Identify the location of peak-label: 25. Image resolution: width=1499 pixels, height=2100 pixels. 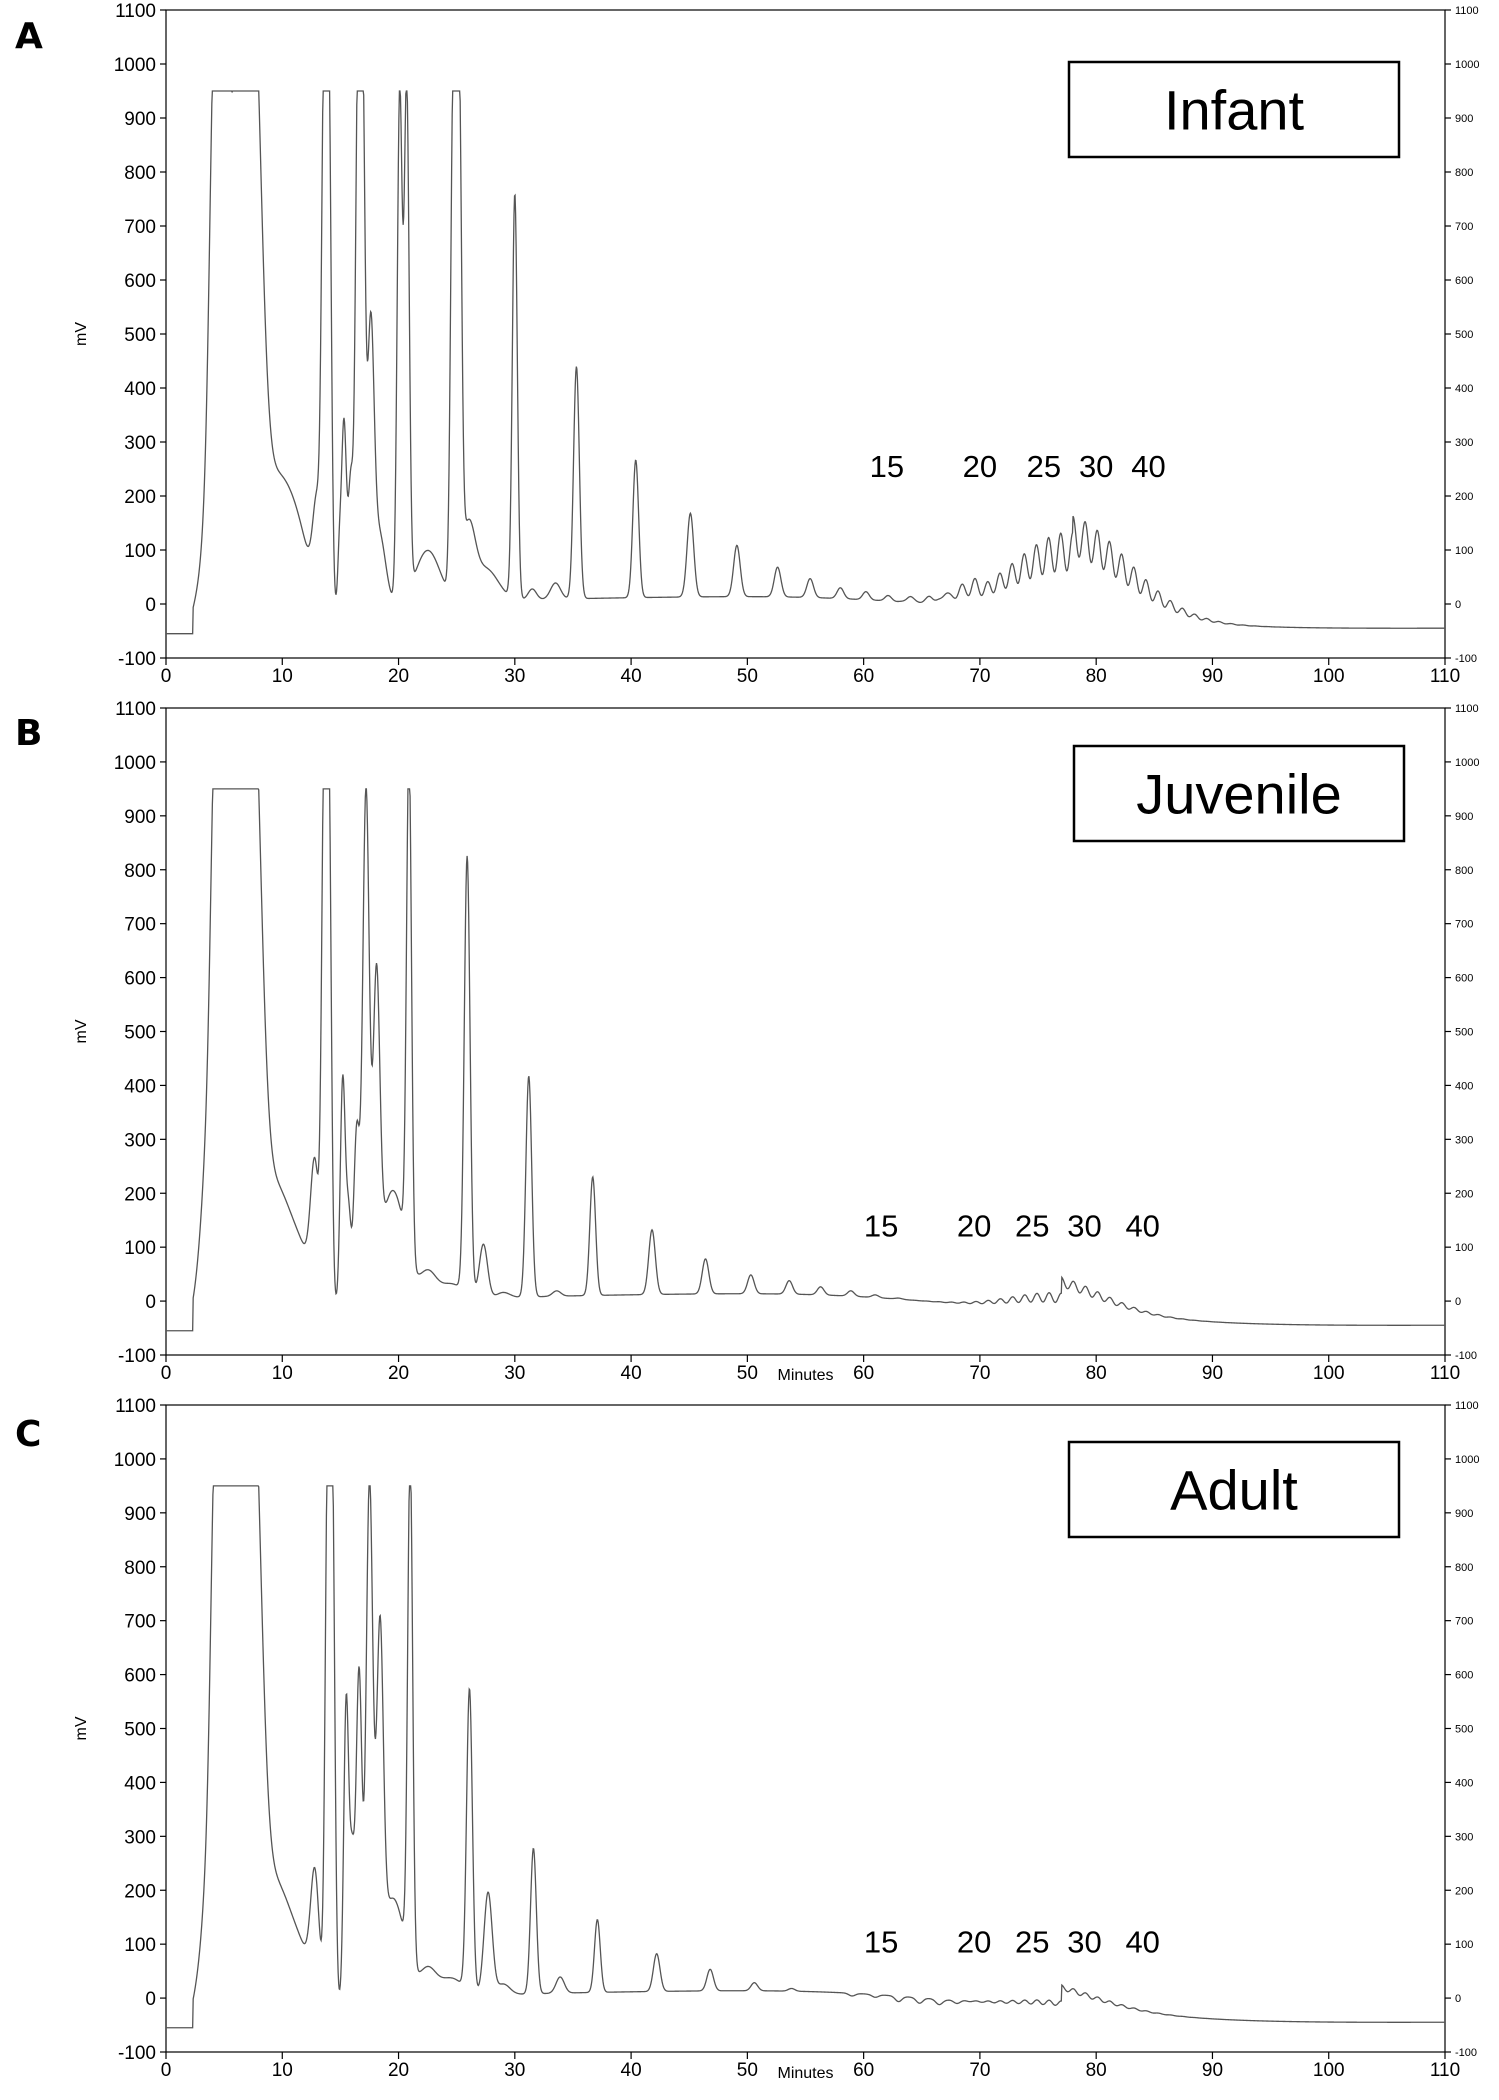
(1032, 1941).